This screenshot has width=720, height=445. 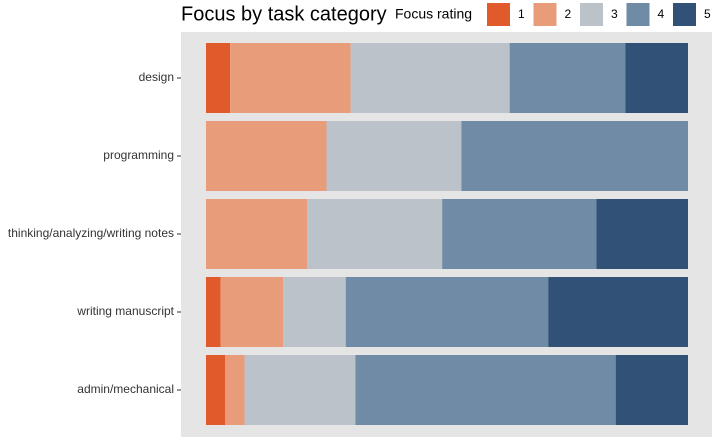 What do you see at coordinates (521, 14) in the screenshot?
I see `legend-label: 1` at bounding box center [521, 14].